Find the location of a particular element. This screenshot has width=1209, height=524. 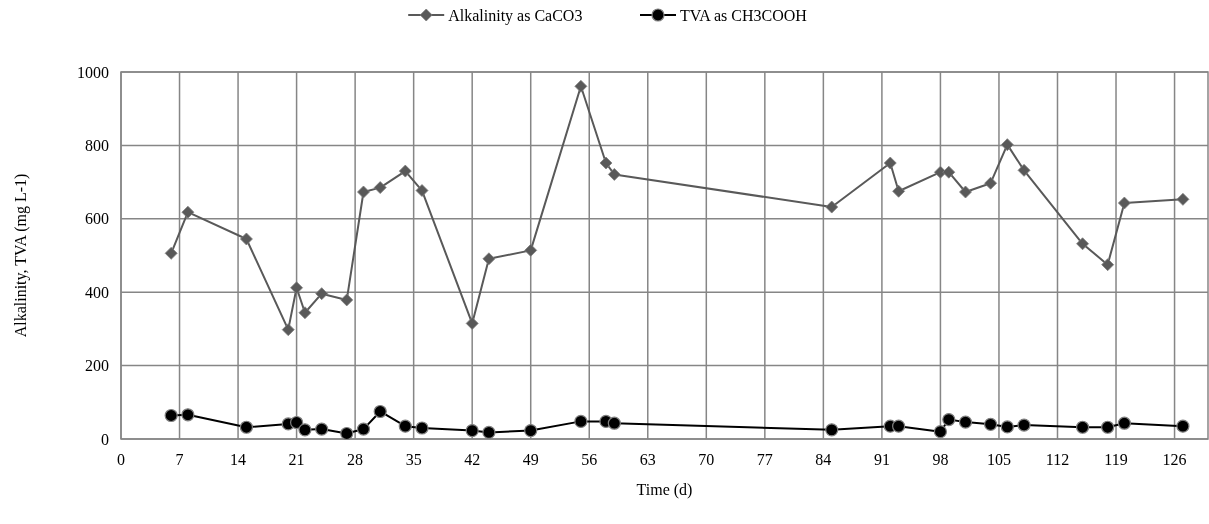

x-tick-label: 28 is located at coordinates (355, 459).